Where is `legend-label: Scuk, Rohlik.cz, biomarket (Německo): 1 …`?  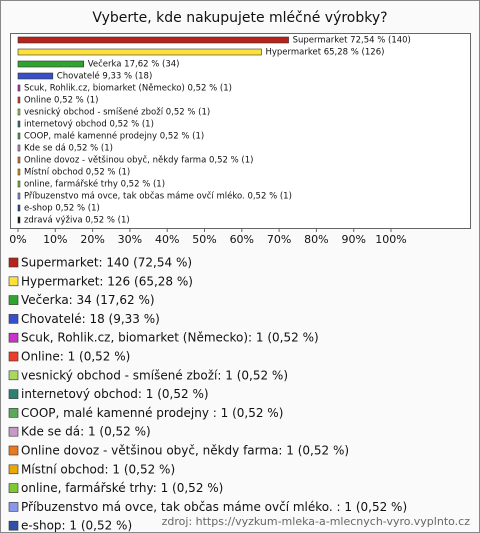 legend-label: Scuk, Rohlik.cz, biomarket (Německo): 1 … is located at coordinates (170, 338).